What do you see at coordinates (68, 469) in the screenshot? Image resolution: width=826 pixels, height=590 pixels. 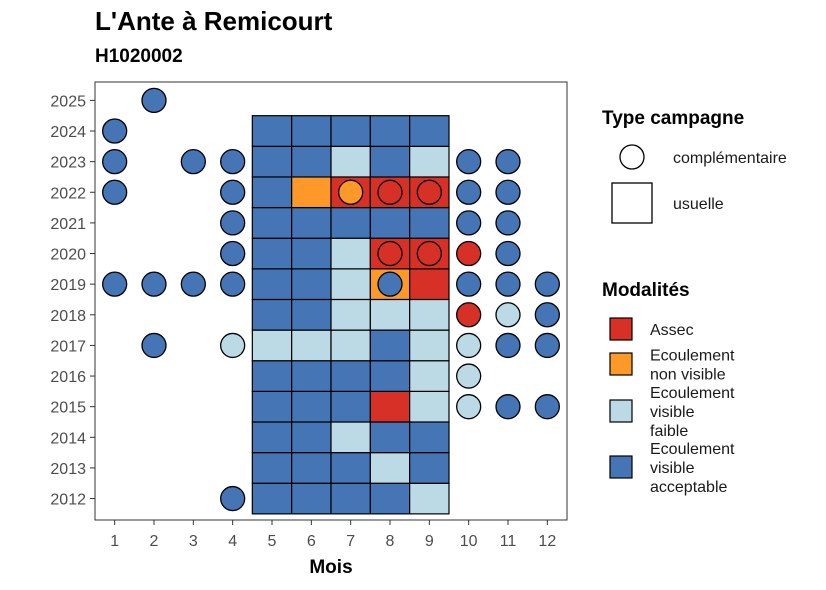 I see `y-tick-label-2013: 2013` at bounding box center [68, 469].